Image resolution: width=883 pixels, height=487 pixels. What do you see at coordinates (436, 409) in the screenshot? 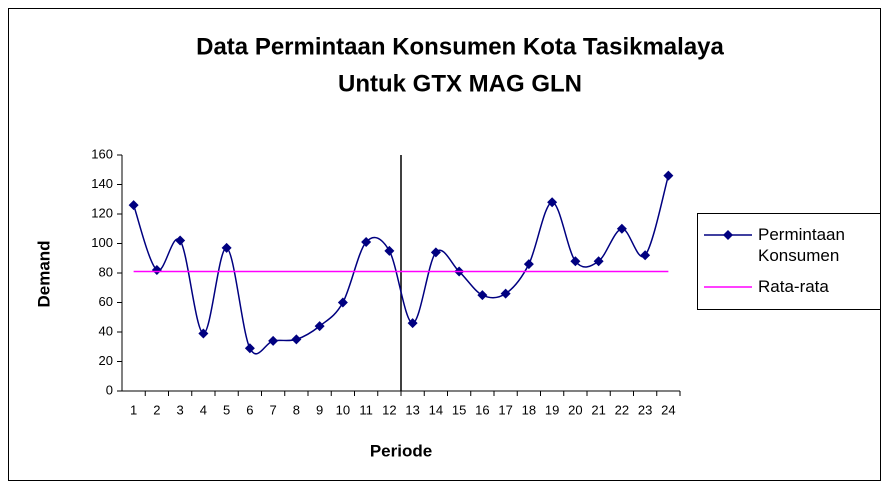
I see `x-tick-label: 14` at bounding box center [436, 409].